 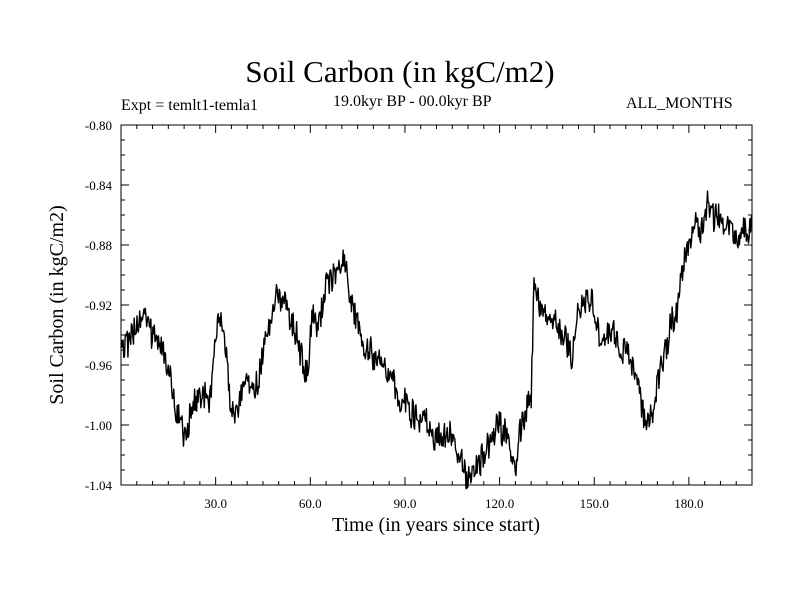 What do you see at coordinates (594, 503) in the screenshot?
I see `x-tick-label: 150.0` at bounding box center [594, 503].